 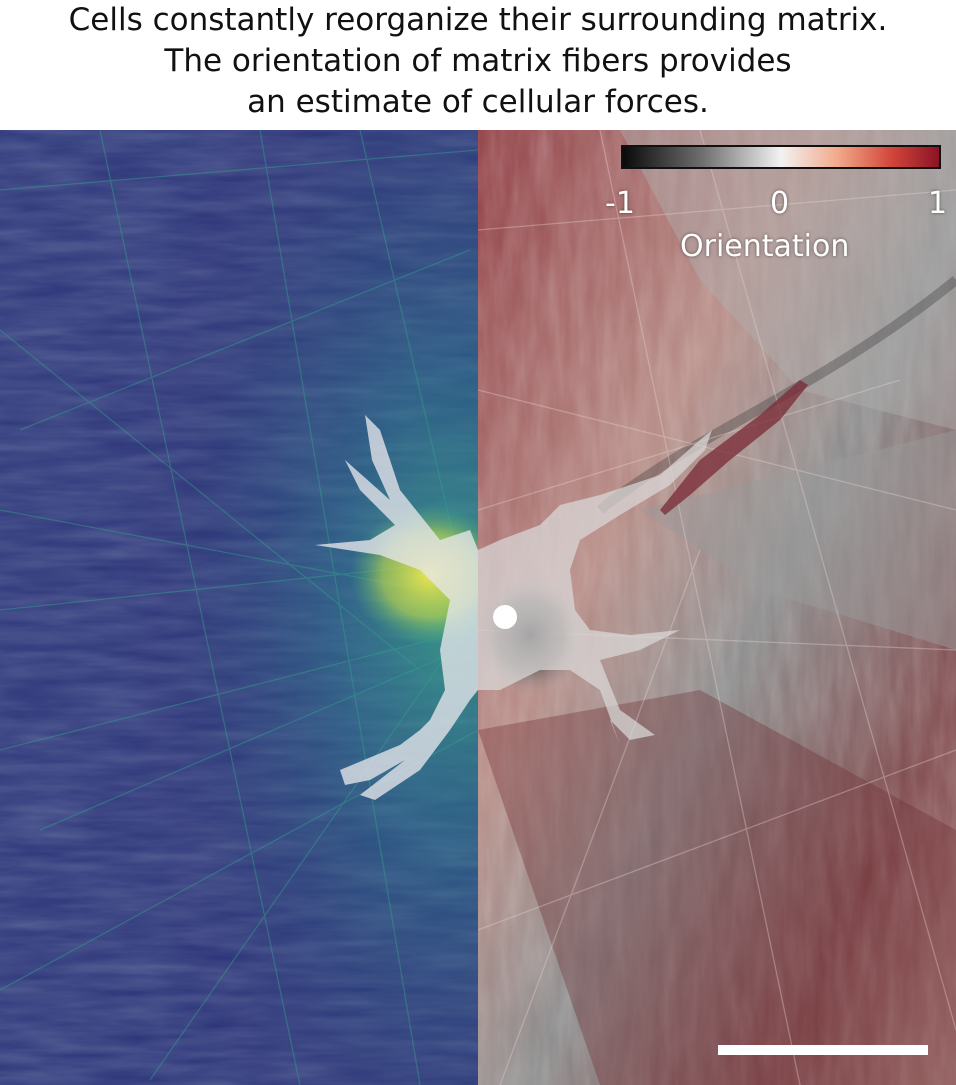 What do you see at coordinates (765, 246) in the screenshot?
I see `colorbar-label: Orientation` at bounding box center [765, 246].